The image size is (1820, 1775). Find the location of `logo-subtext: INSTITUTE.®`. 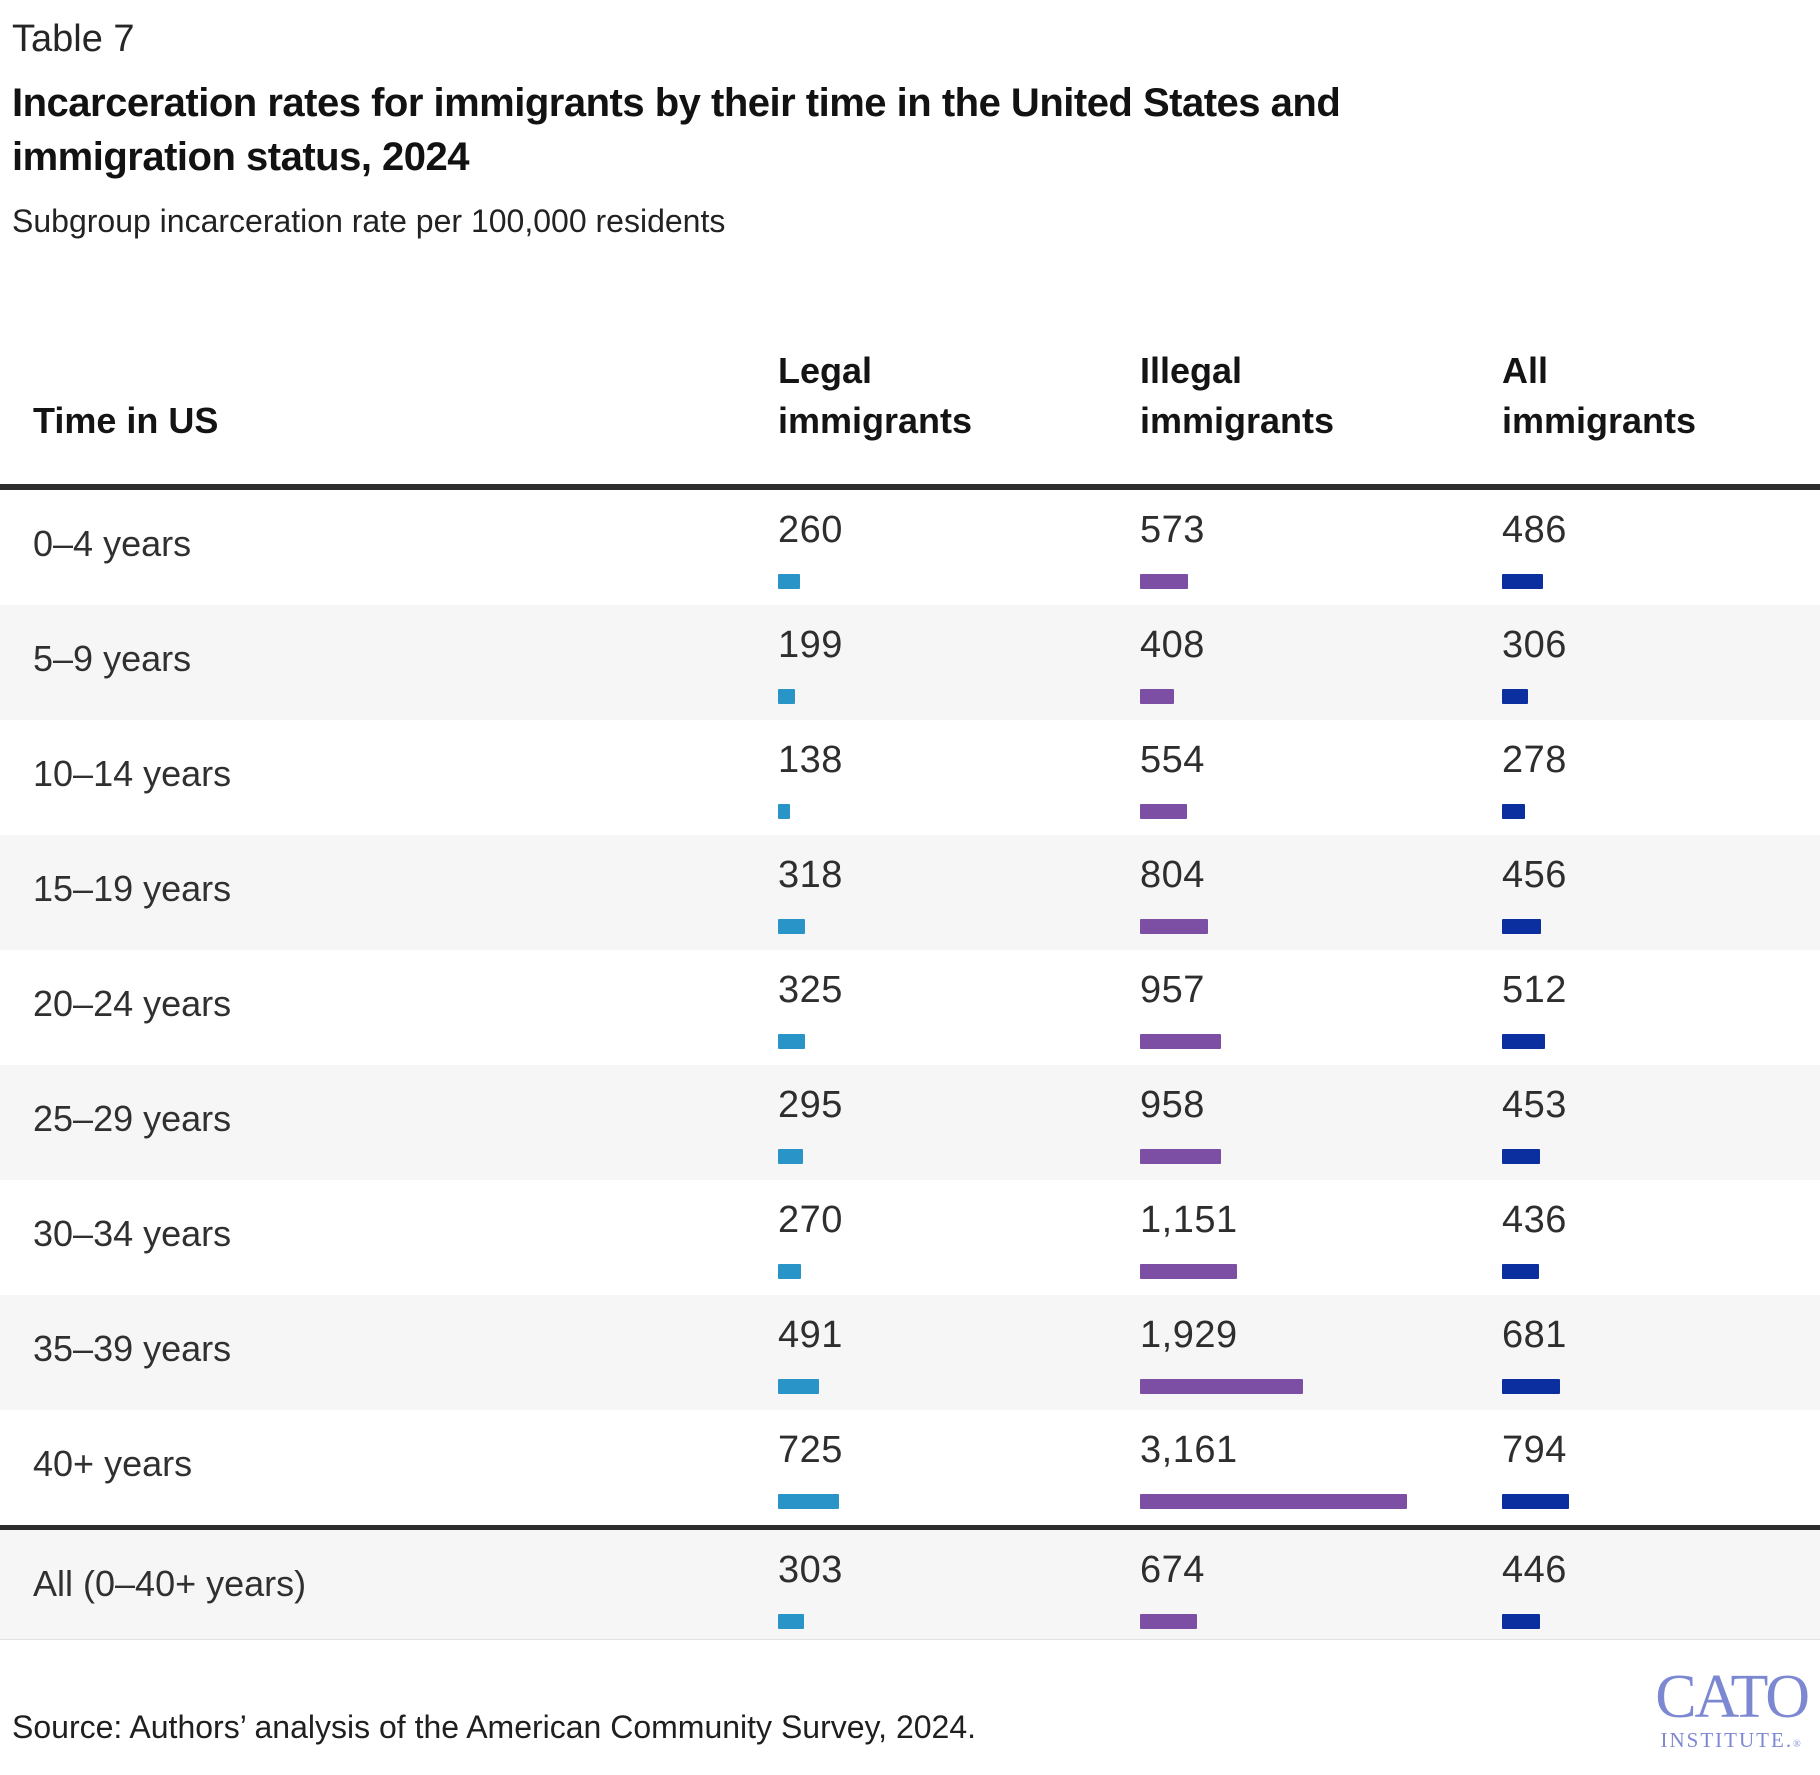

logo-subtext: INSTITUTE.® is located at coordinates (1731, 1742).